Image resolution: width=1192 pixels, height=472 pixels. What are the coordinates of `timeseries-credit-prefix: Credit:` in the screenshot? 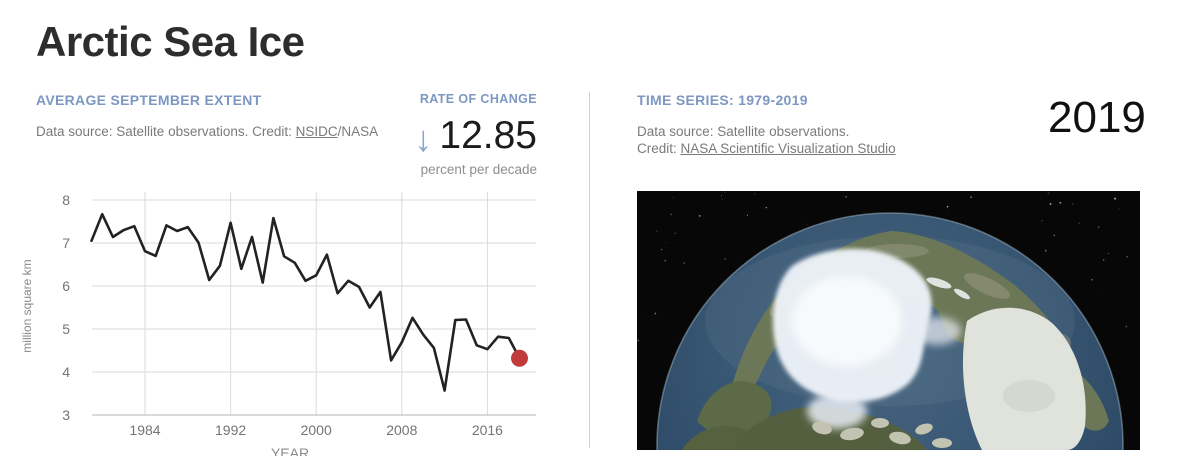 It's located at (659, 148).